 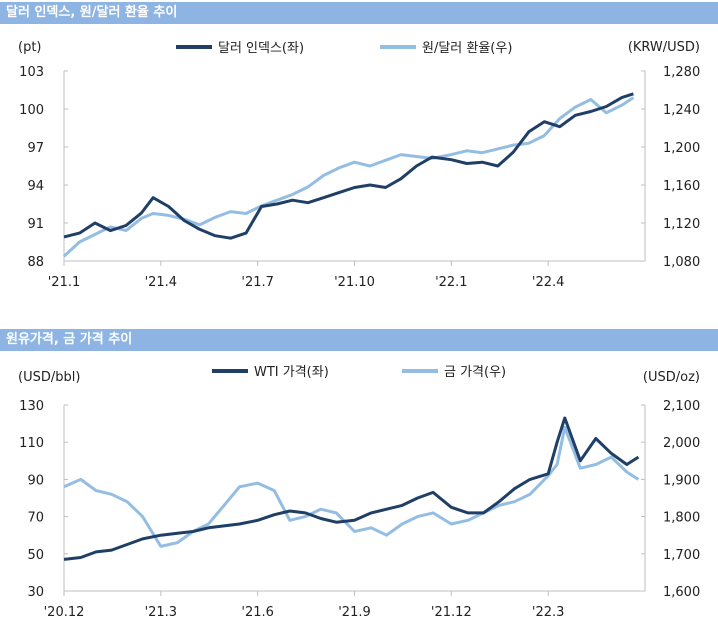 I want to click on c1-left-unit: (pt), so click(x=30, y=47).